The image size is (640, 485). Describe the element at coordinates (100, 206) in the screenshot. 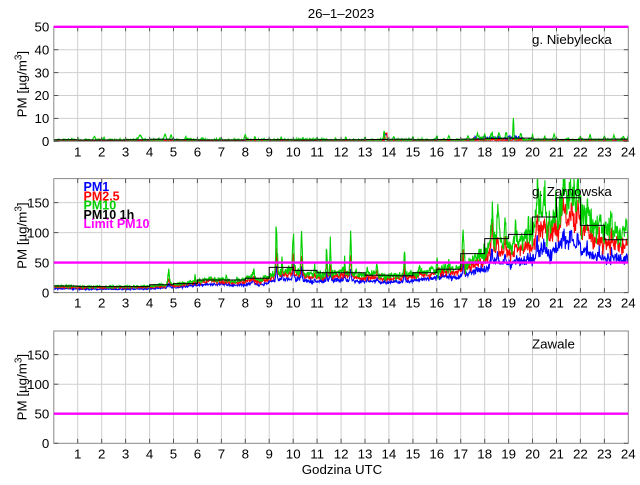

I see `svg-text: PM10` at that location.